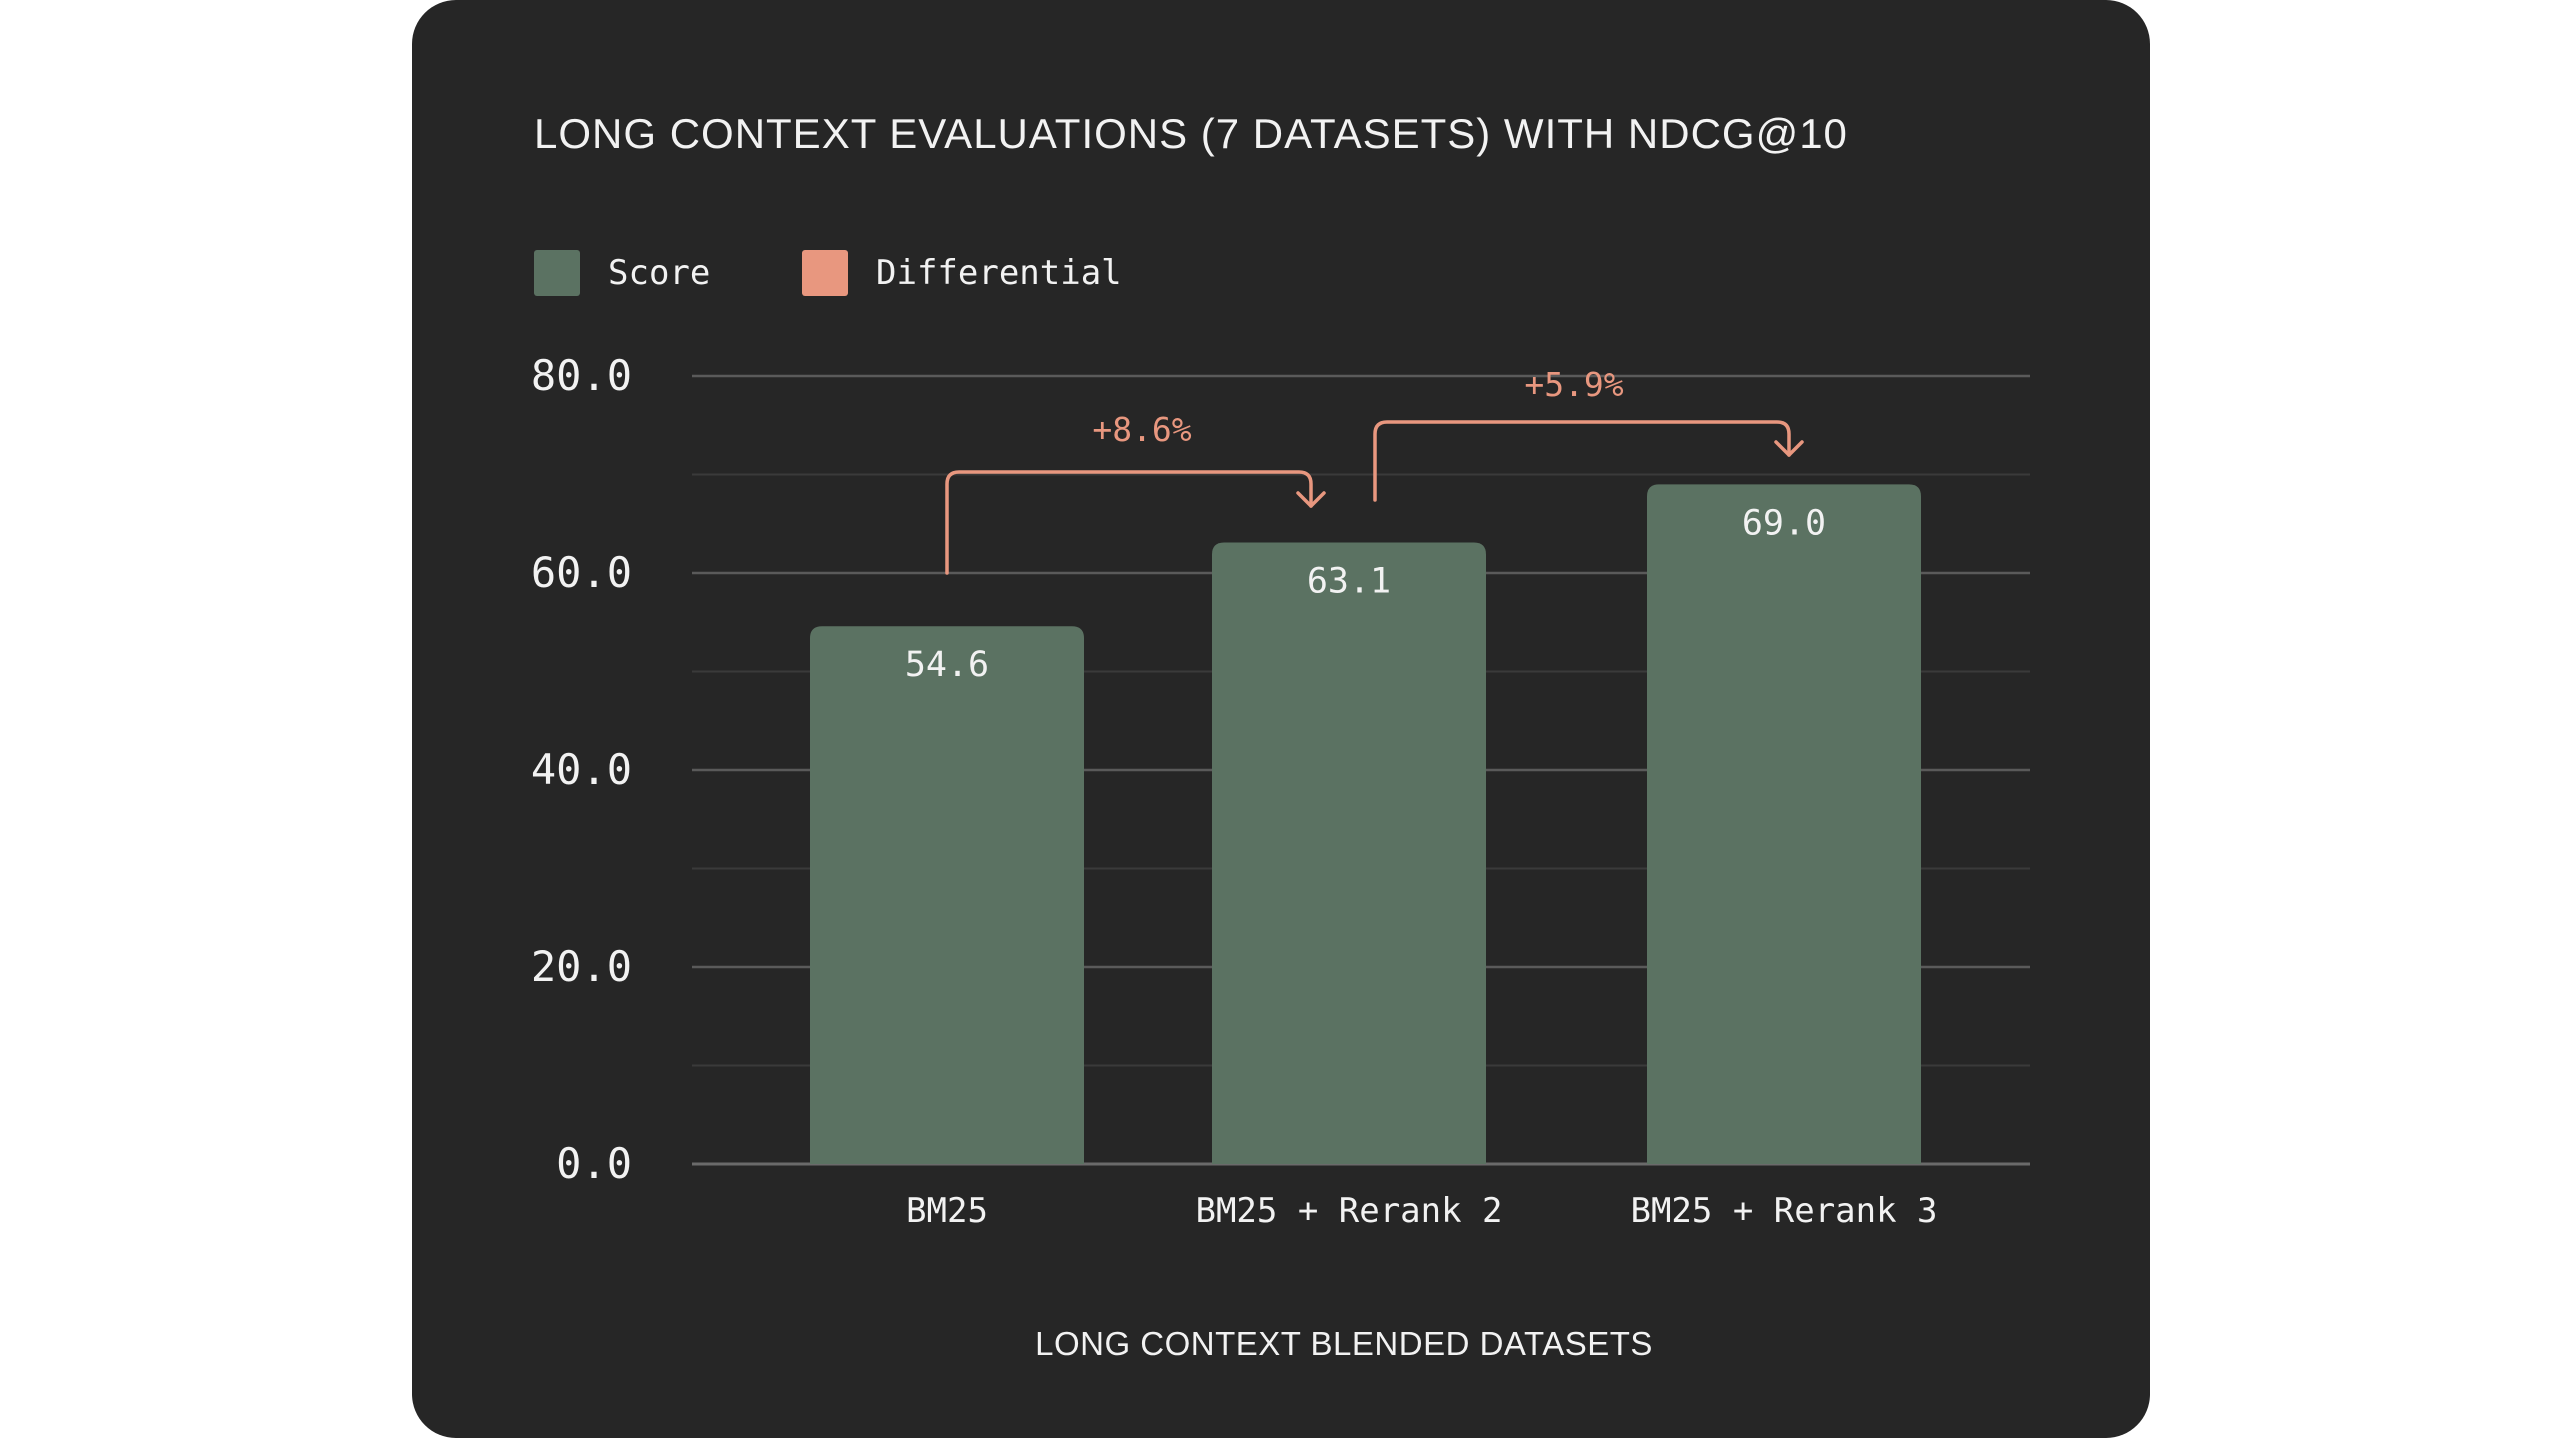 Image resolution: width=2560 pixels, height=1439 pixels. I want to click on differential-label: +5.9%, so click(1573, 384).